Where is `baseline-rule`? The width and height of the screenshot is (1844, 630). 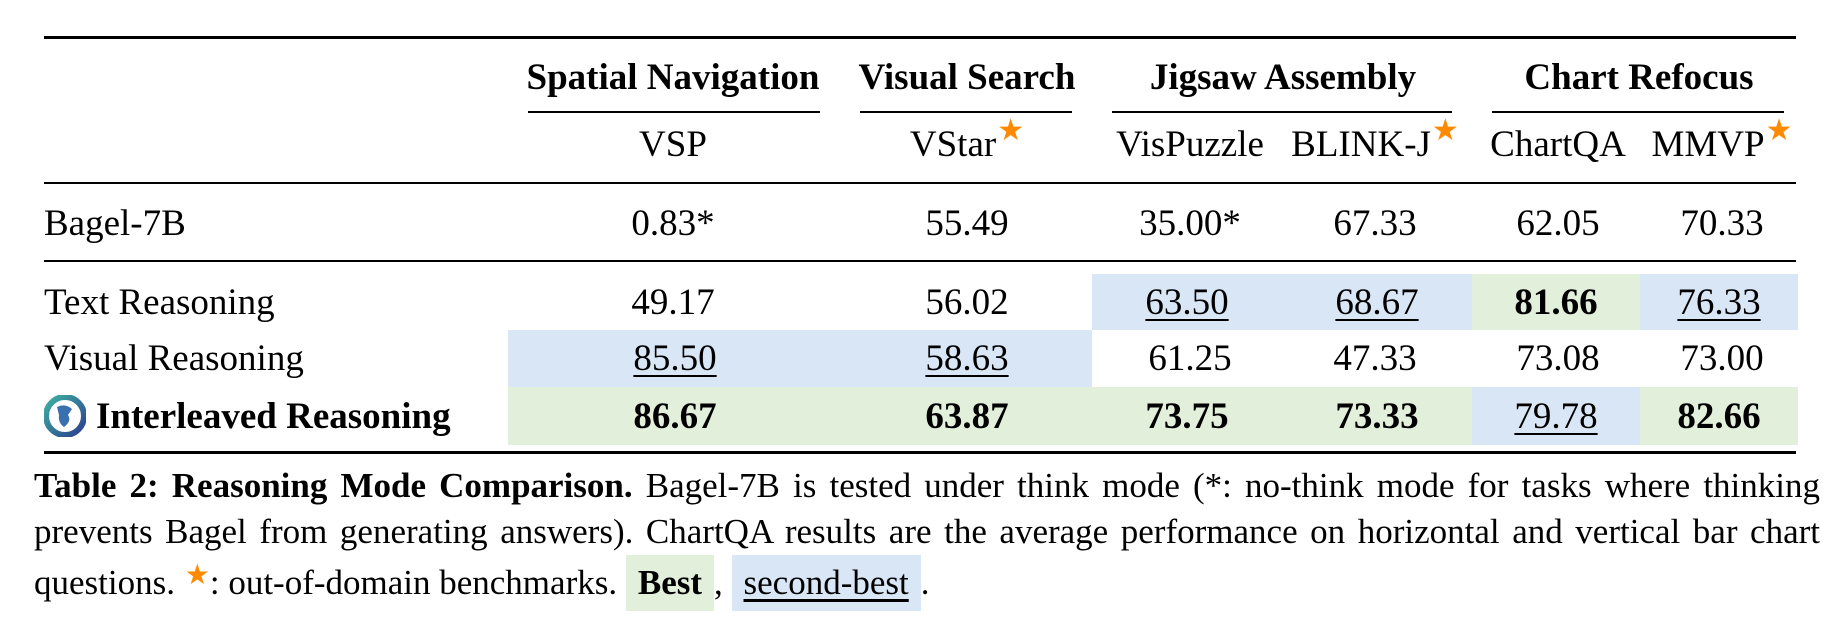
baseline-rule is located at coordinates (920, 261).